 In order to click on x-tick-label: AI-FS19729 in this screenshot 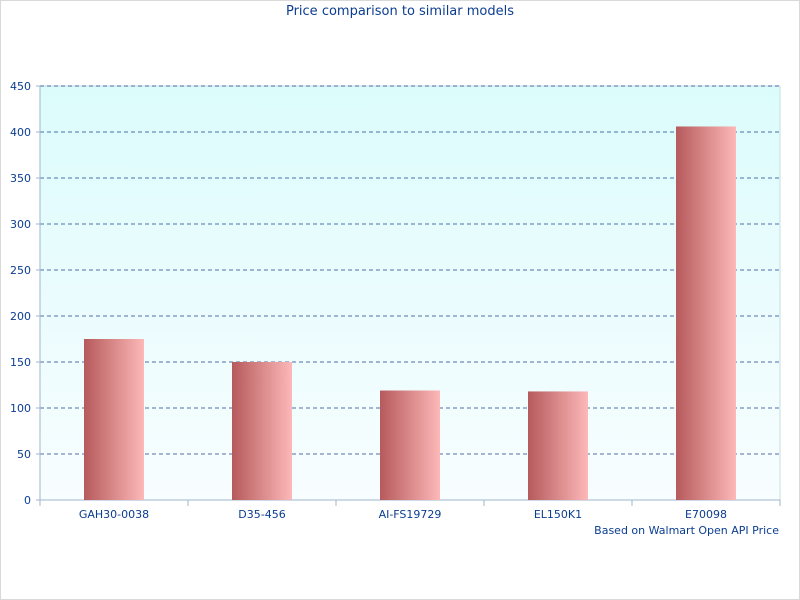, I will do `click(410, 514)`.